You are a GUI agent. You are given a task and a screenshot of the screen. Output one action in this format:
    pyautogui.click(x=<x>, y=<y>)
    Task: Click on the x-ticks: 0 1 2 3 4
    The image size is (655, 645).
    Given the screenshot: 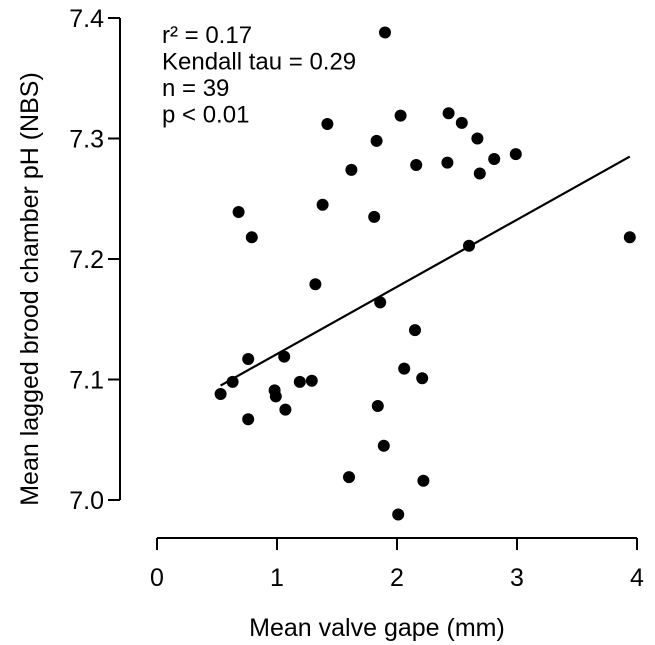 What is the action you would take?
    pyautogui.click(x=397, y=565)
    